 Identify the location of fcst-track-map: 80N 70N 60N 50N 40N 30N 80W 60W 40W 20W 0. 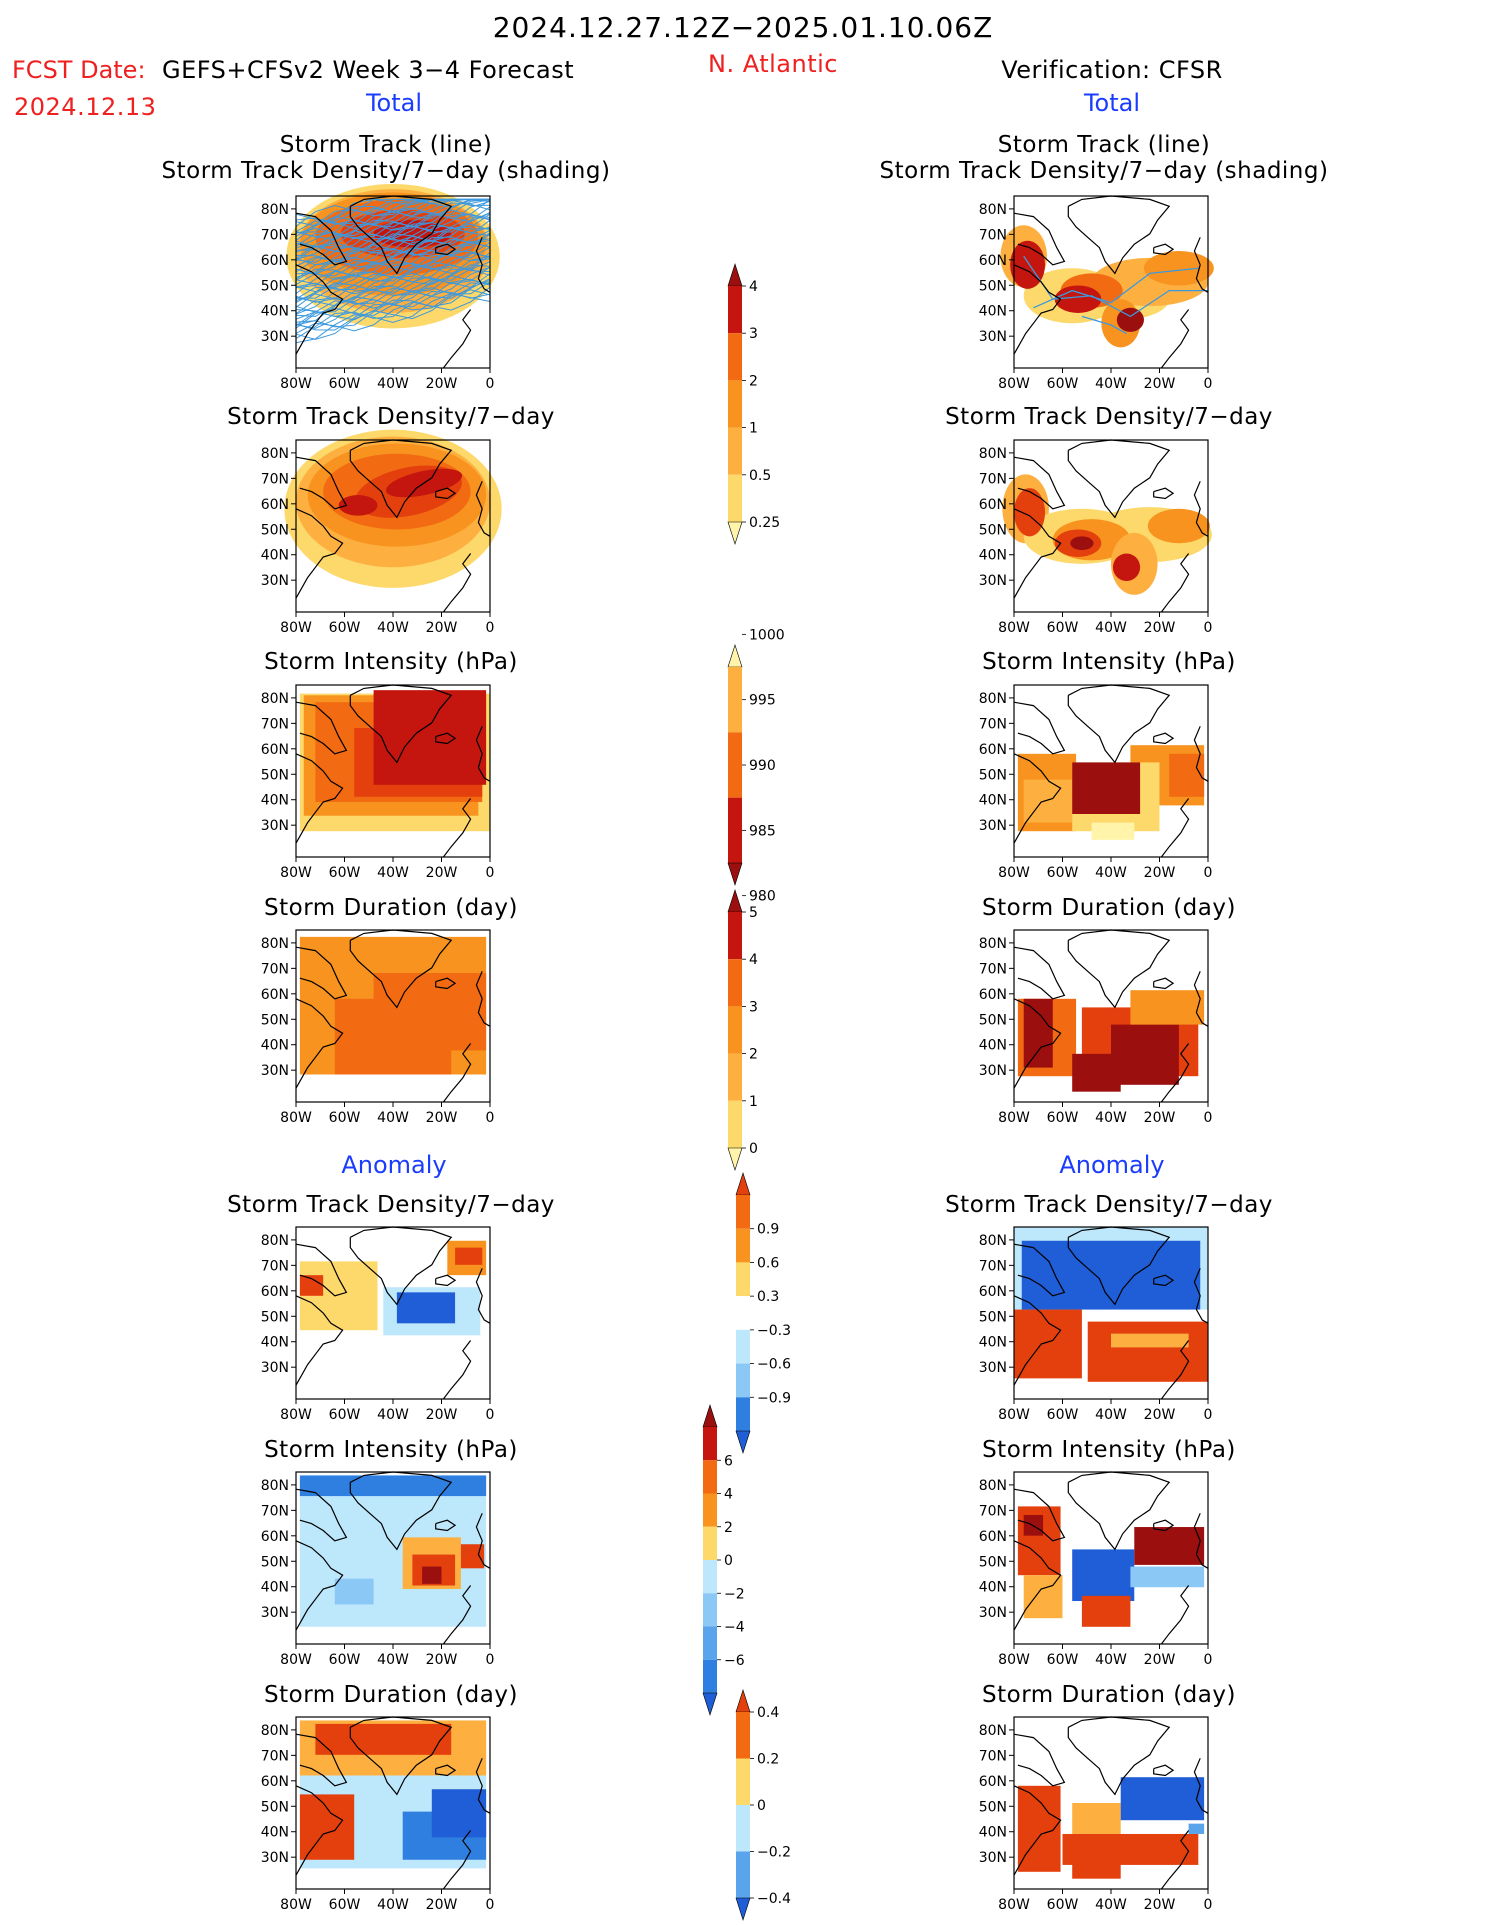
(380, 287).